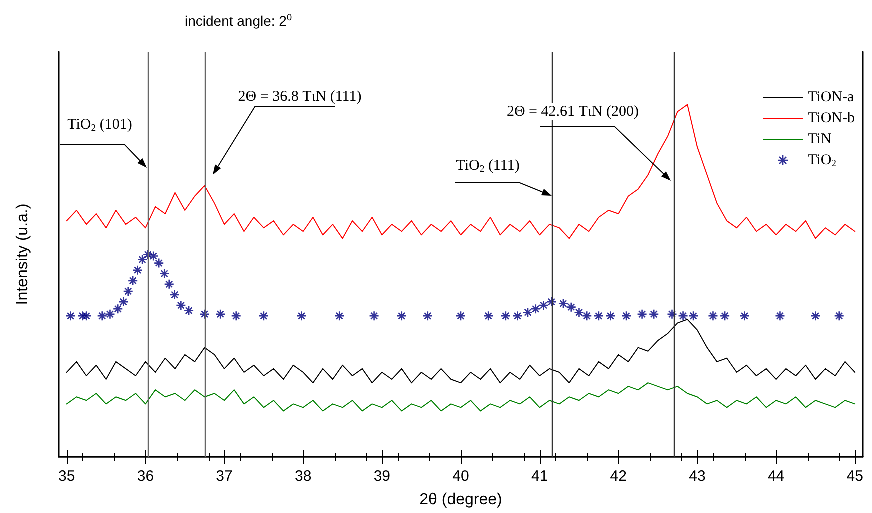  What do you see at coordinates (382, 476) in the screenshot?
I see `x-tick-label: 39` at bounding box center [382, 476].